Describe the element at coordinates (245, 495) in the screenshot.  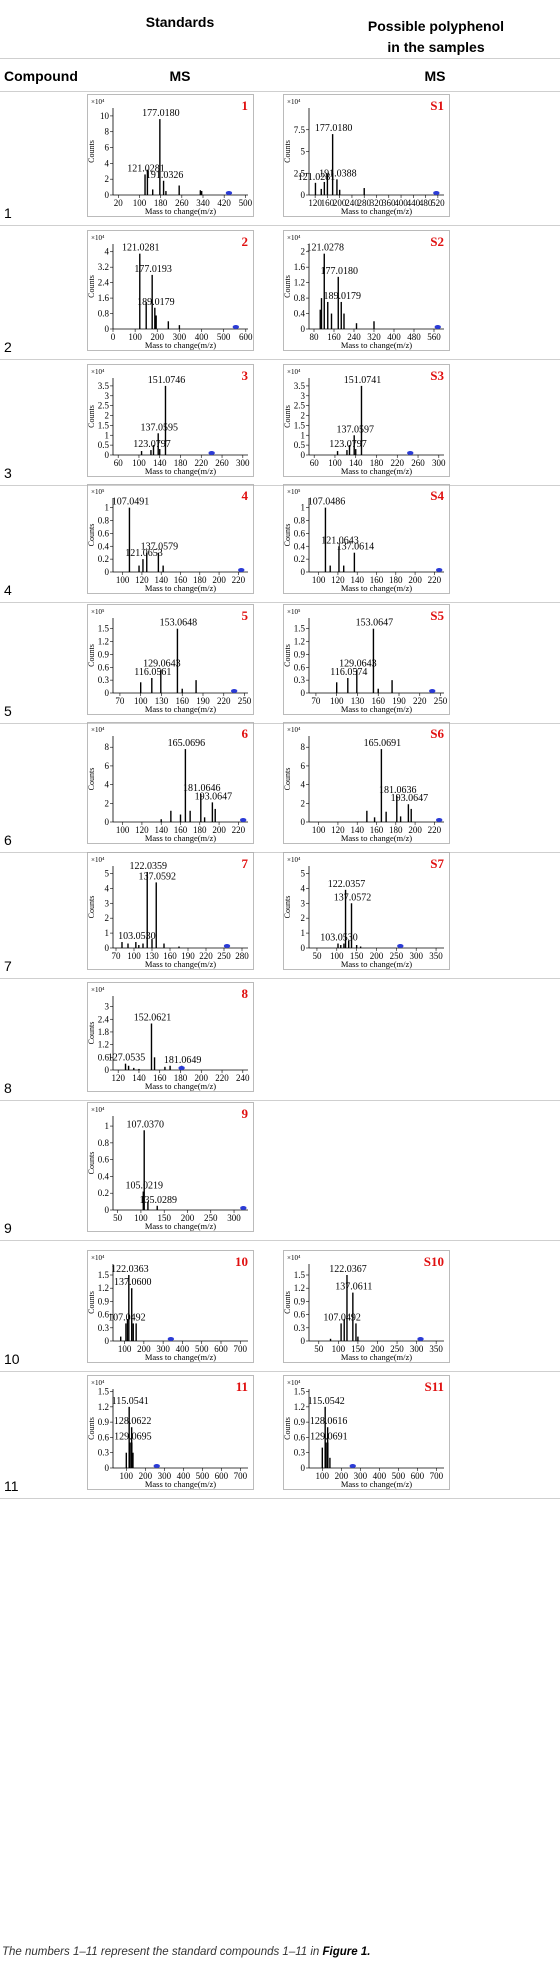
I see `compound-id-label: 4` at that location.